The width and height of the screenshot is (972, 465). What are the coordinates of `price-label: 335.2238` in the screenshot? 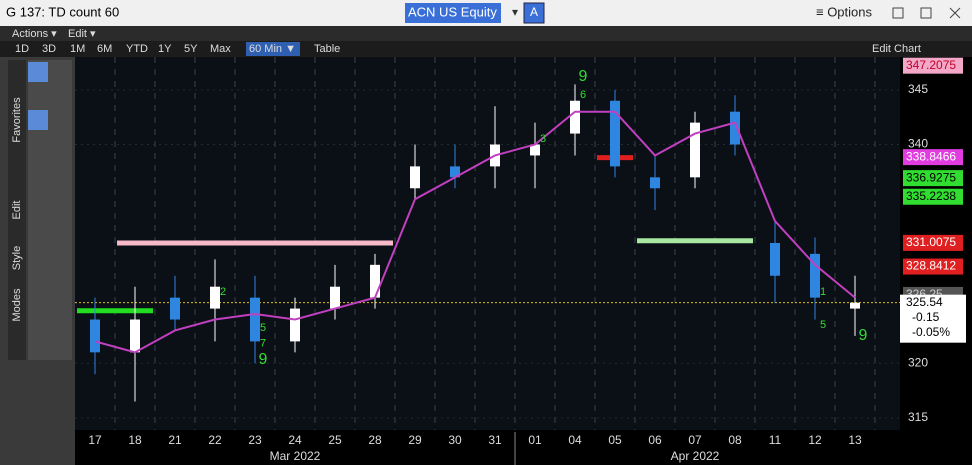 It's located at (931, 196).